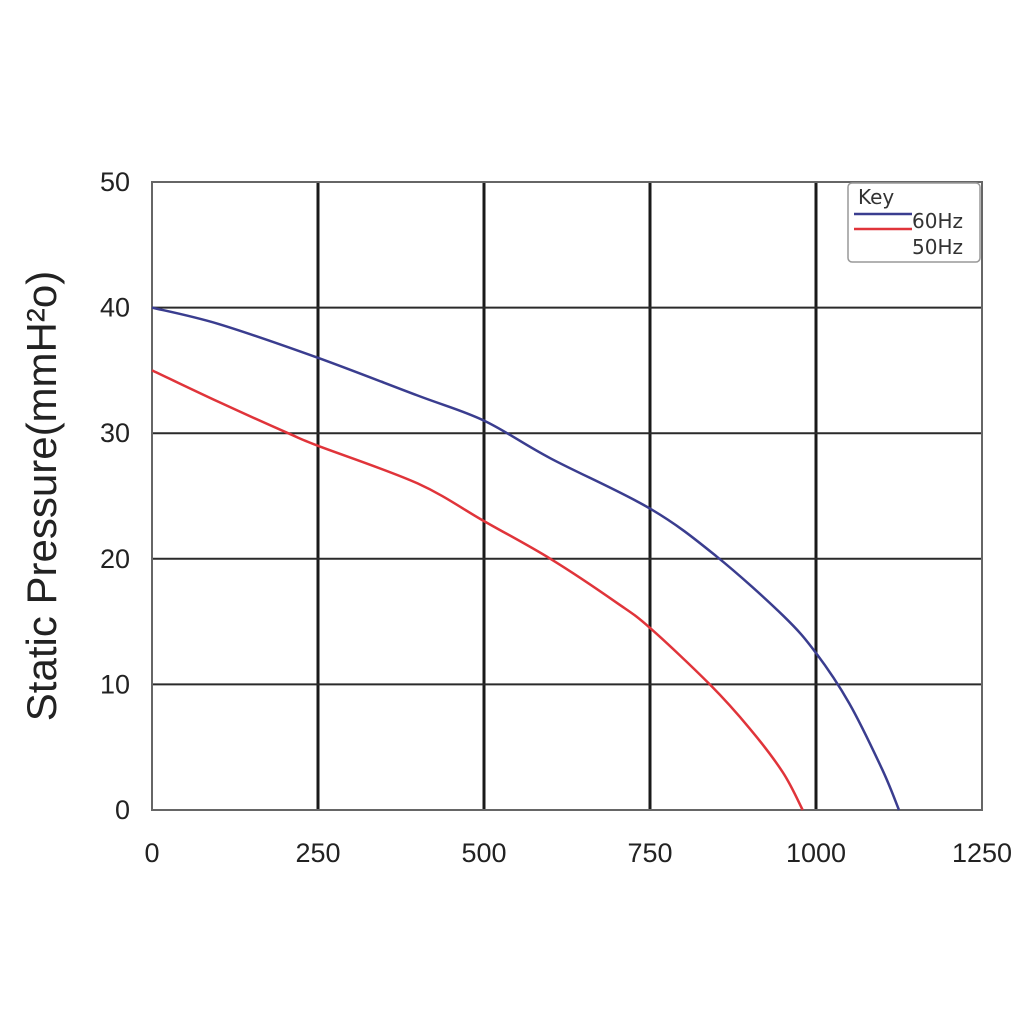 This screenshot has height=1032, width=1032. I want to click on x-tick-label-250: 250, so click(317, 853).